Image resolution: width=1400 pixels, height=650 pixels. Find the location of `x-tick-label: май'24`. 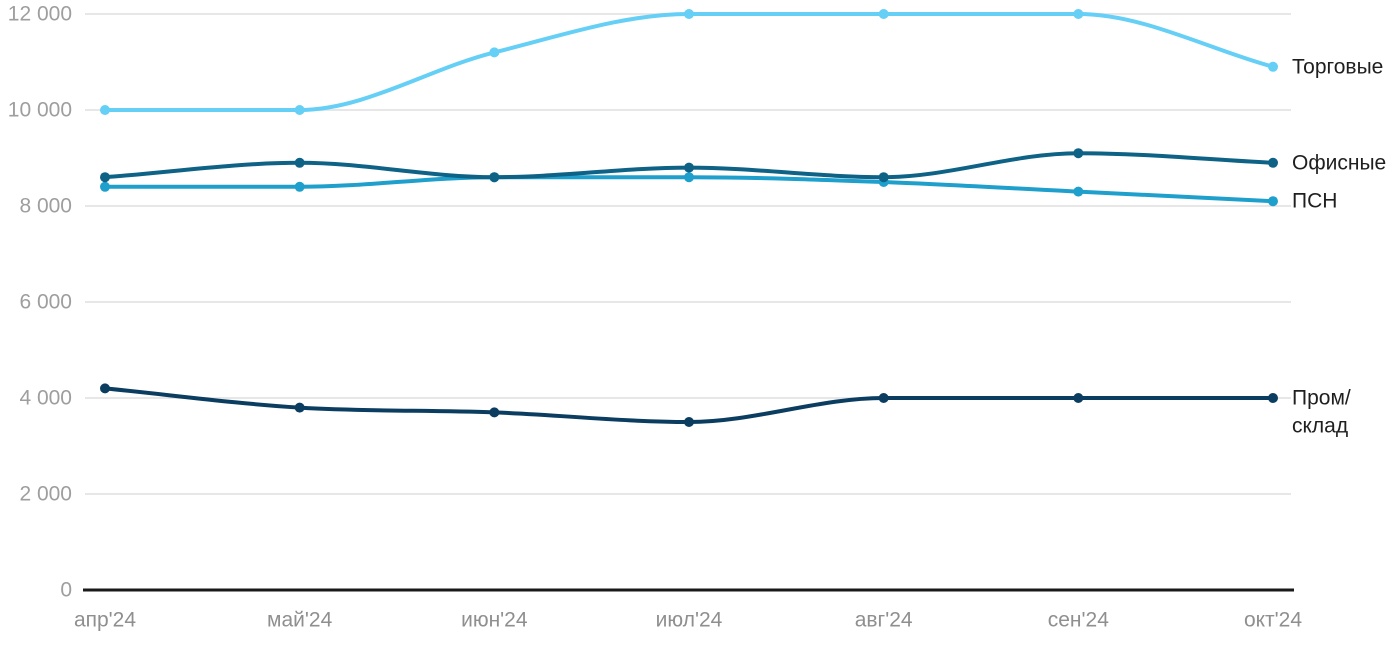

x-tick-label: май'24 is located at coordinates (300, 620).